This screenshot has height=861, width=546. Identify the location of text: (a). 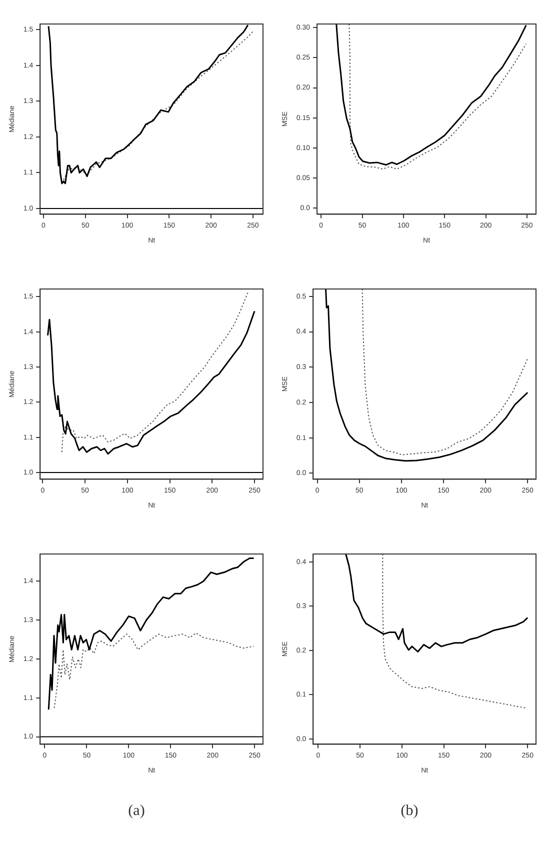
(136, 811).